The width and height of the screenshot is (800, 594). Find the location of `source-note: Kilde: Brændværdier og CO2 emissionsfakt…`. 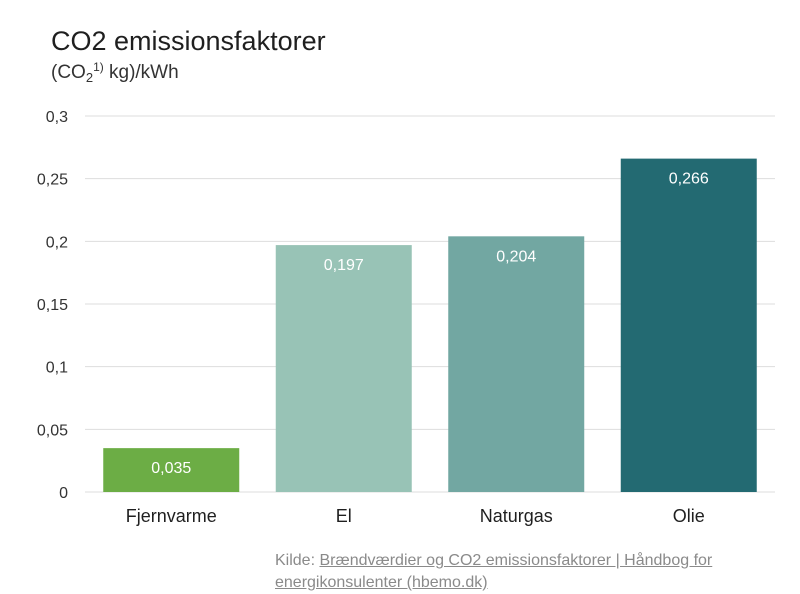

source-note: Kilde: Brændværdier og CO2 emissionsfakt… is located at coordinates (535, 572).